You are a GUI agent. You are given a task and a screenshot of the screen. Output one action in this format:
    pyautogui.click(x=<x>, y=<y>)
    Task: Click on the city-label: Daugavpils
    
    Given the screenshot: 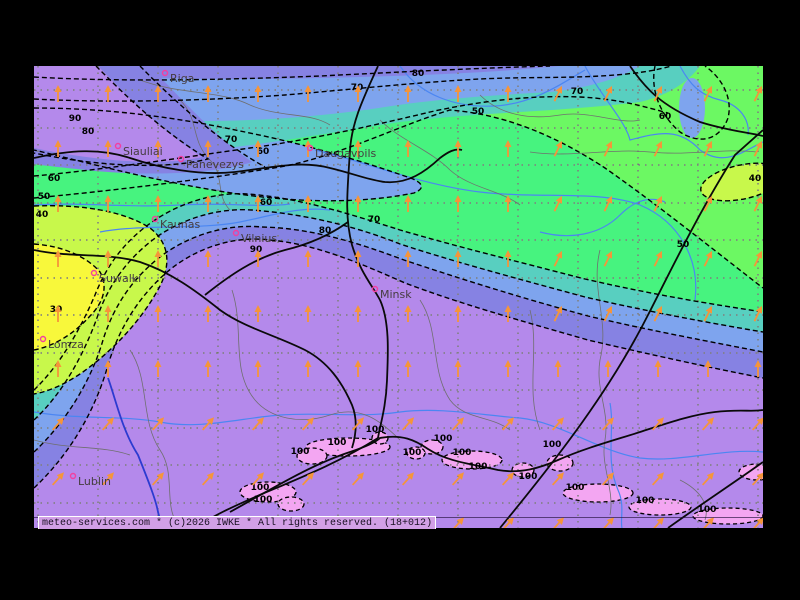 What is the action you would take?
    pyautogui.click(x=346, y=153)
    